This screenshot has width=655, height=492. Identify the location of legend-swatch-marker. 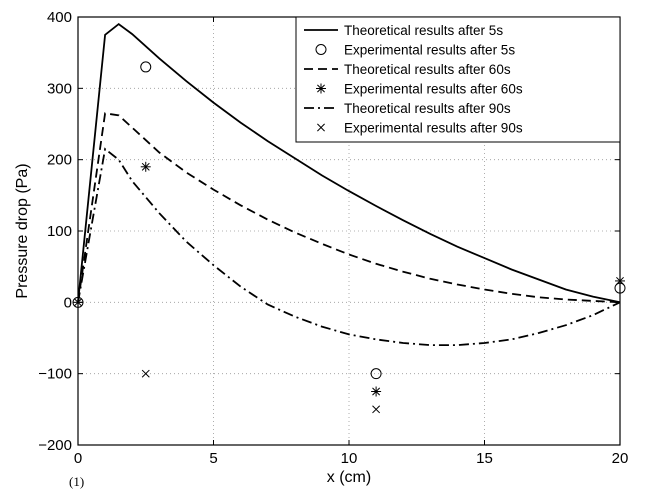
(321, 89).